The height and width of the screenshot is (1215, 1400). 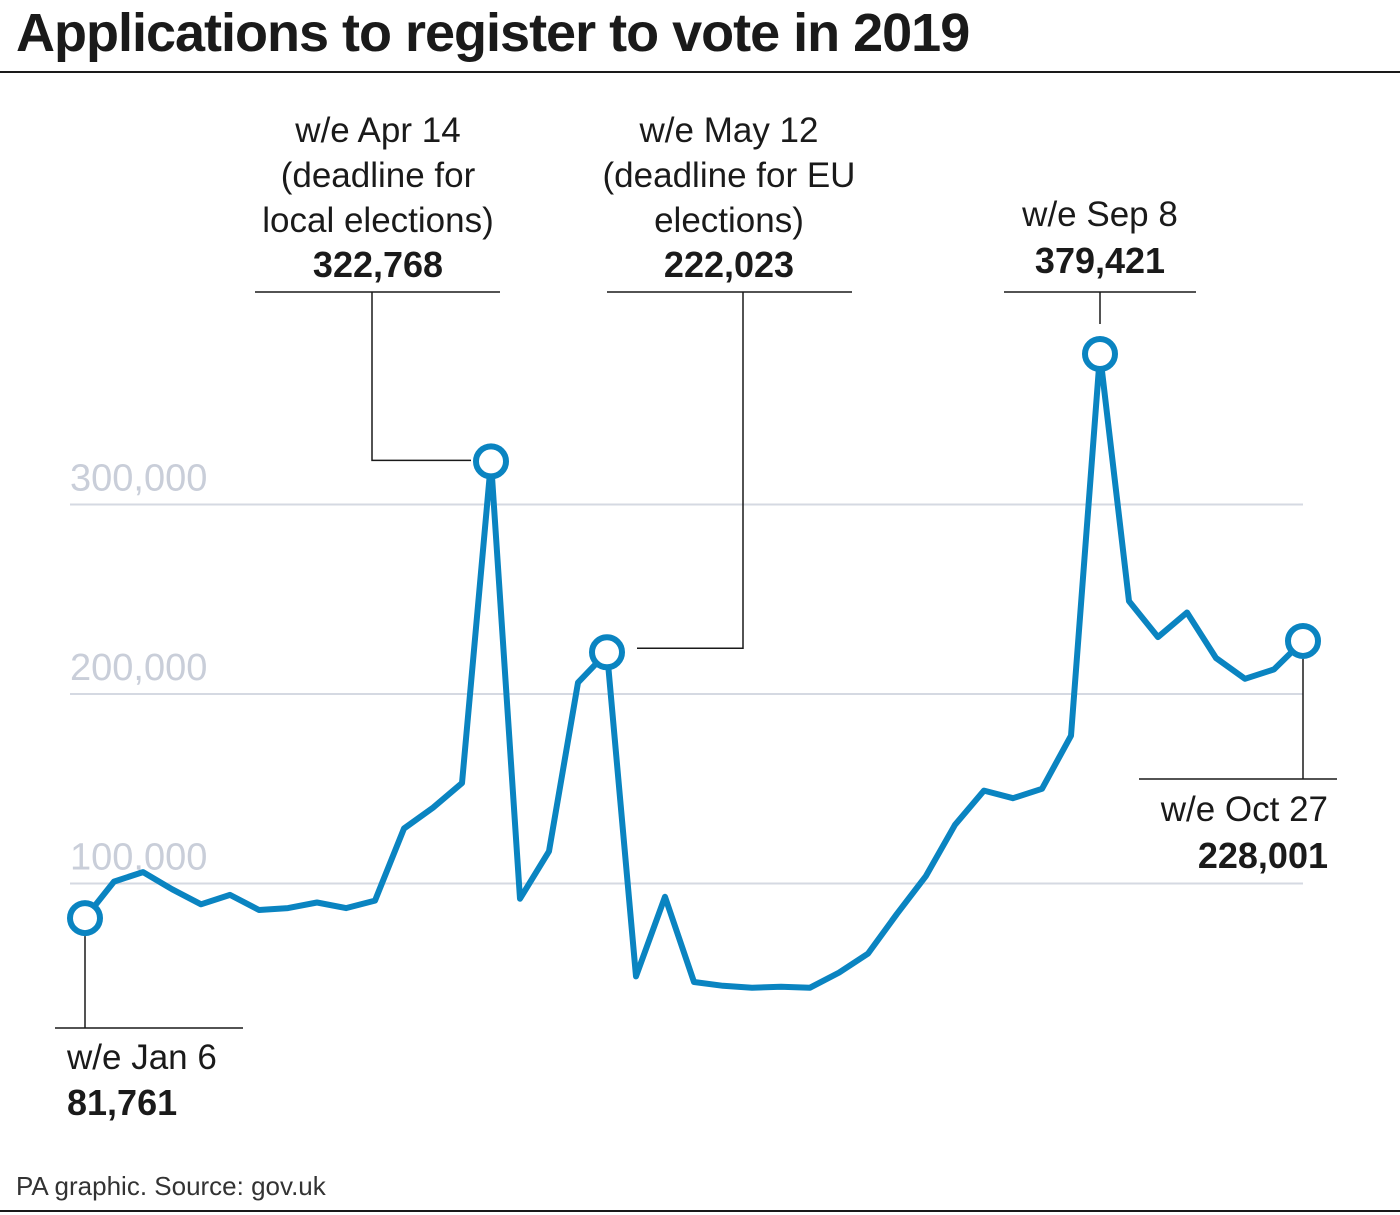 What do you see at coordinates (1099, 214) in the screenshot?
I see `callout-label: w/e Sep 8` at bounding box center [1099, 214].